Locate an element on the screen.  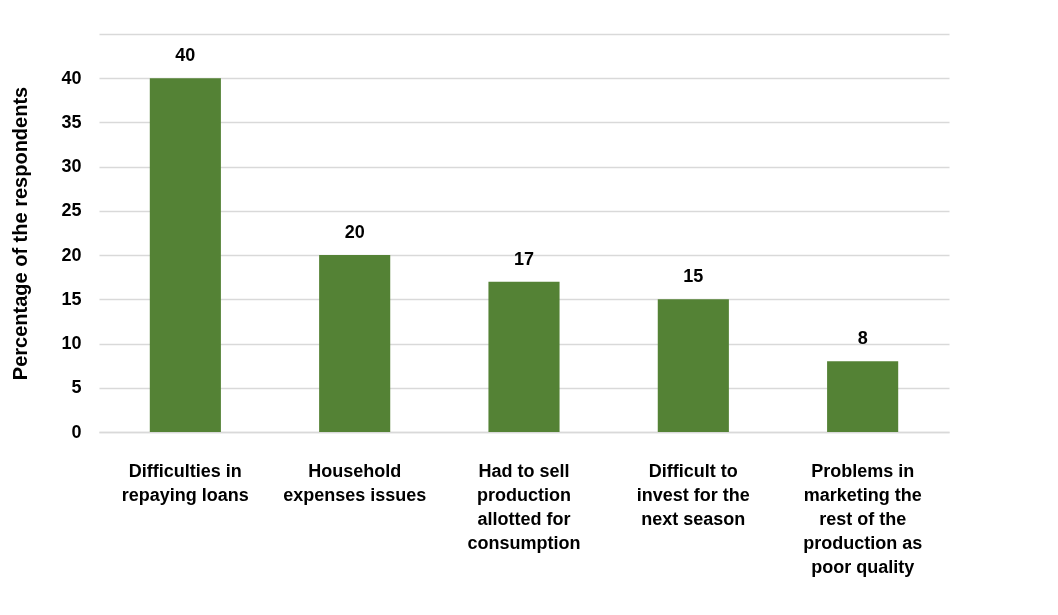
y-tick-label: 35 is located at coordinates (71, 121).